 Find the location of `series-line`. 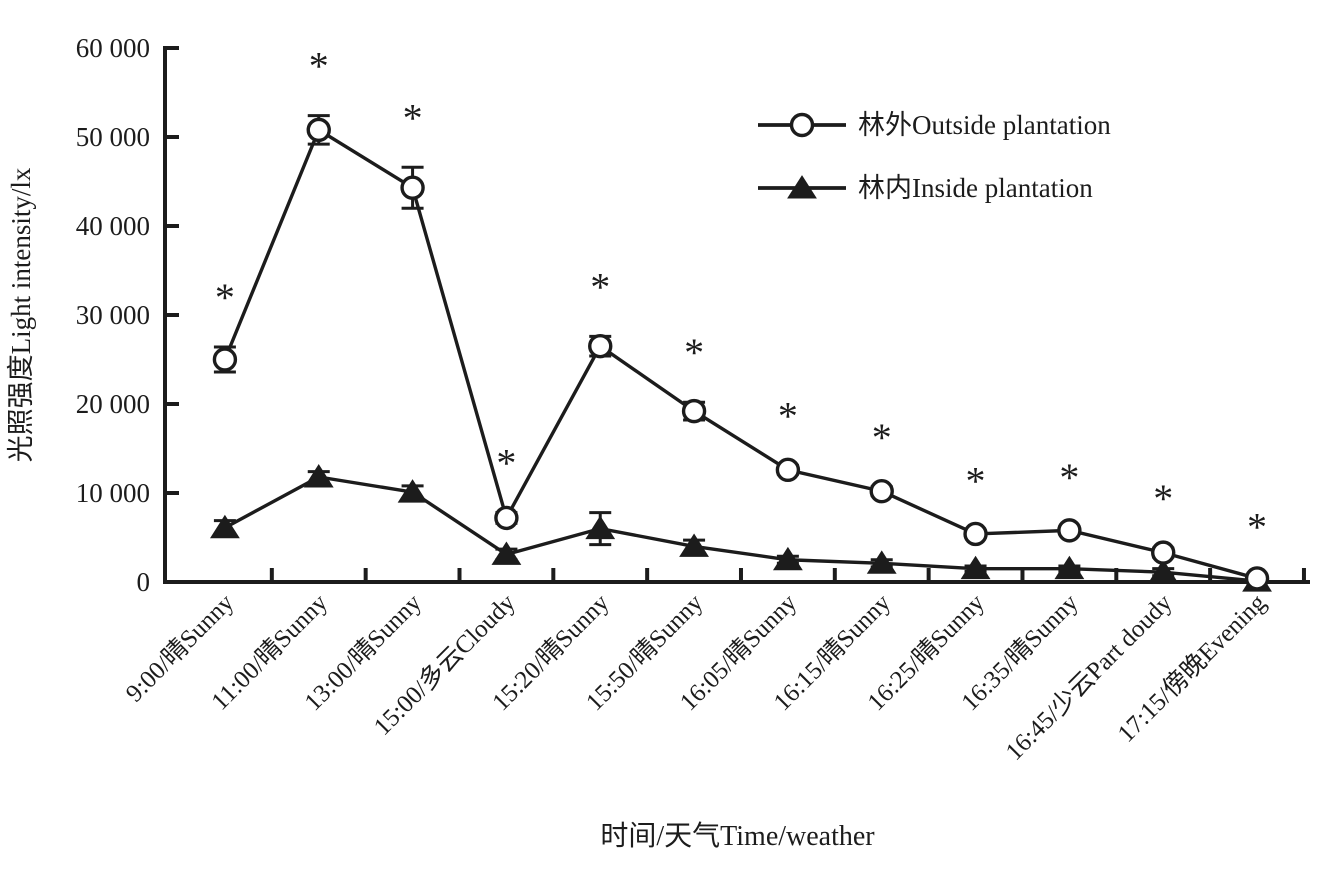

series-line is located at coordinates (741, 529).